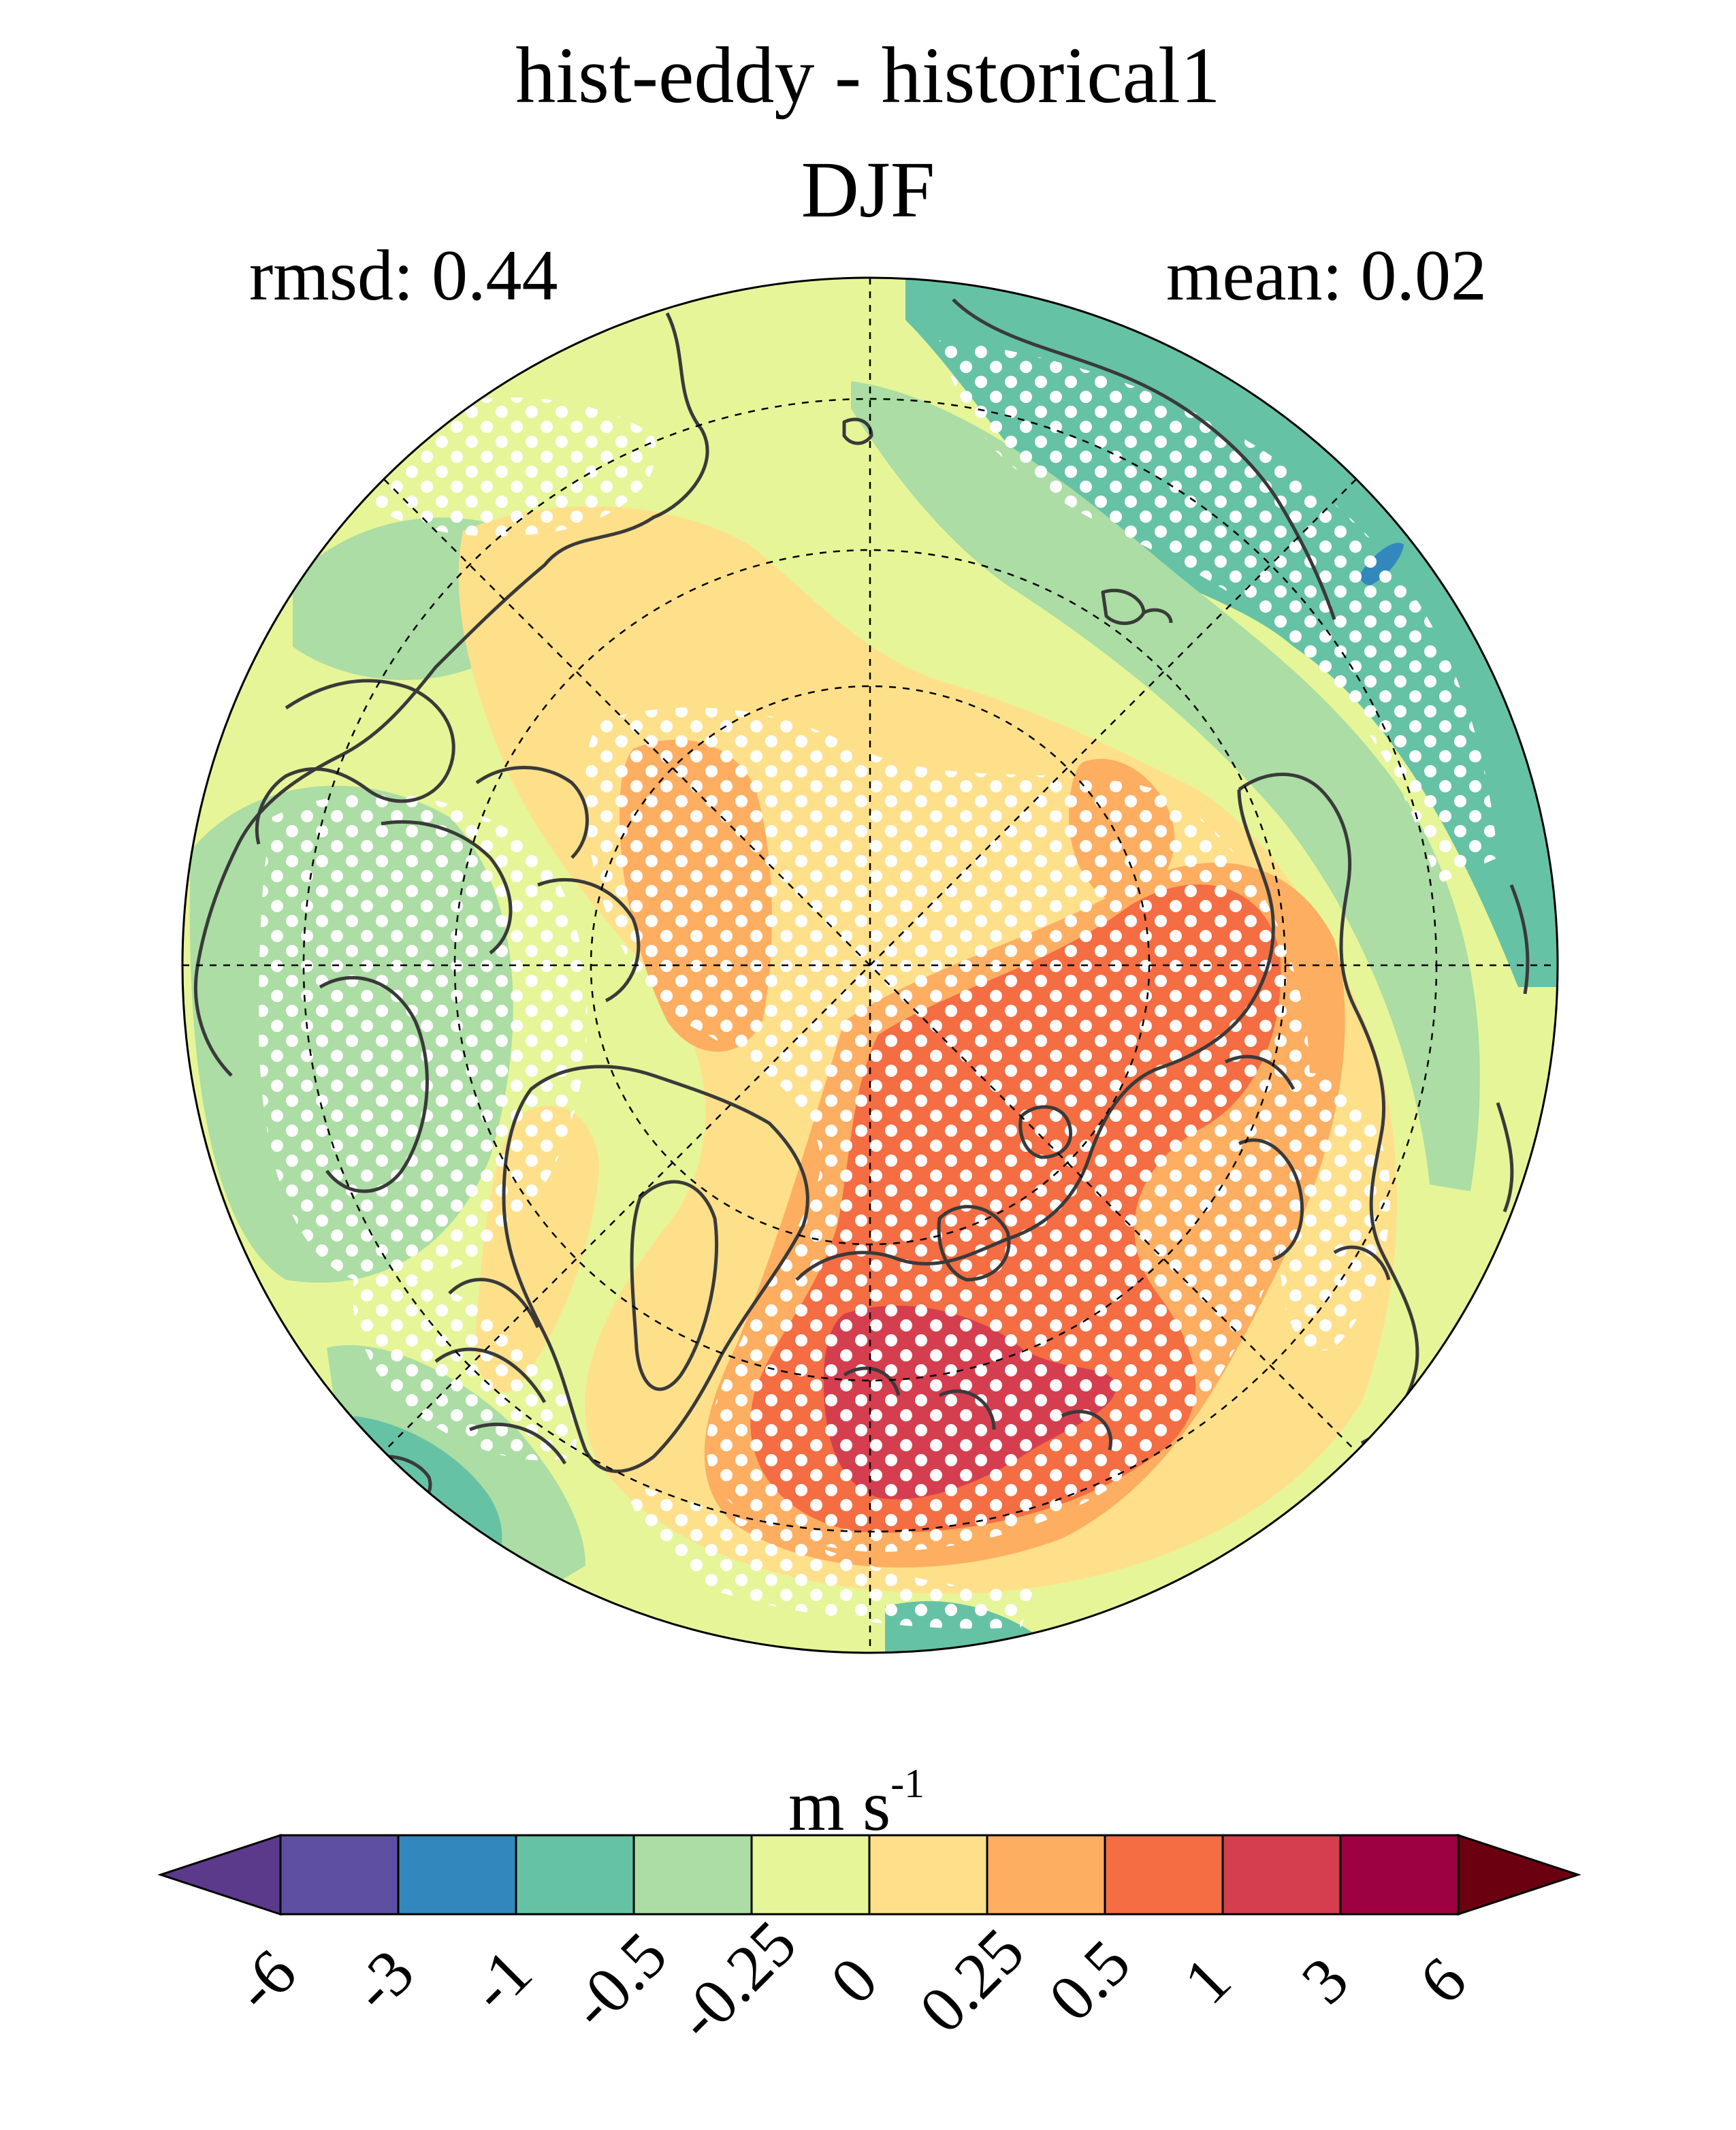 The image size is (1736, 2130). Describe the element at coordinates (1326, 275) in the screenshot. I see `mean-label: mean: 0.02` at that location.